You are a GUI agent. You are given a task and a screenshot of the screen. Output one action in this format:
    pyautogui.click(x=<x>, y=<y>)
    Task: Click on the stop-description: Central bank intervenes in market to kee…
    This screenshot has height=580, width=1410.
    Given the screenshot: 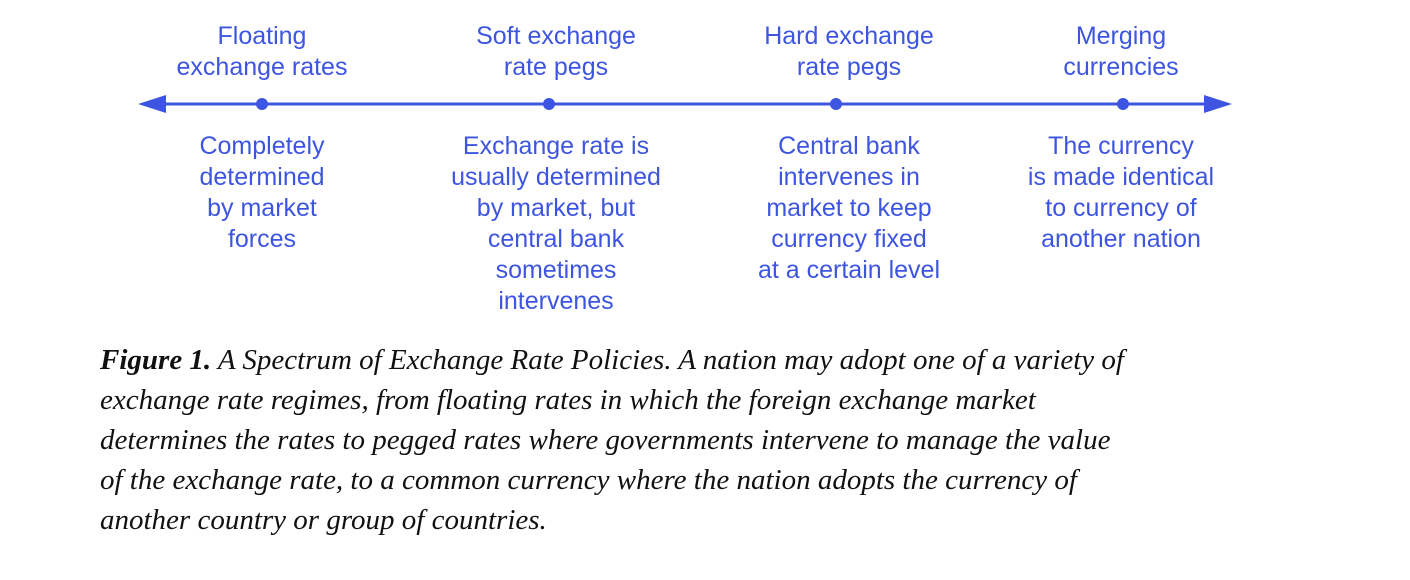 What is the action you would take?
    pyautogui.click(x=849, y=208)
    